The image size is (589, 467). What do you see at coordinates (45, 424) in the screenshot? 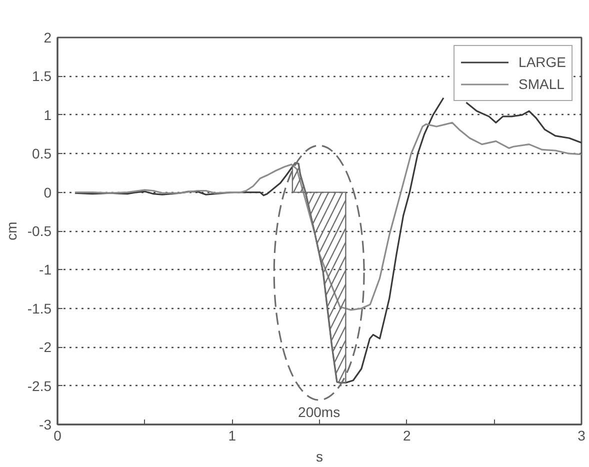
I see `y-tick-label: -3` at bounding box center [45, 424].